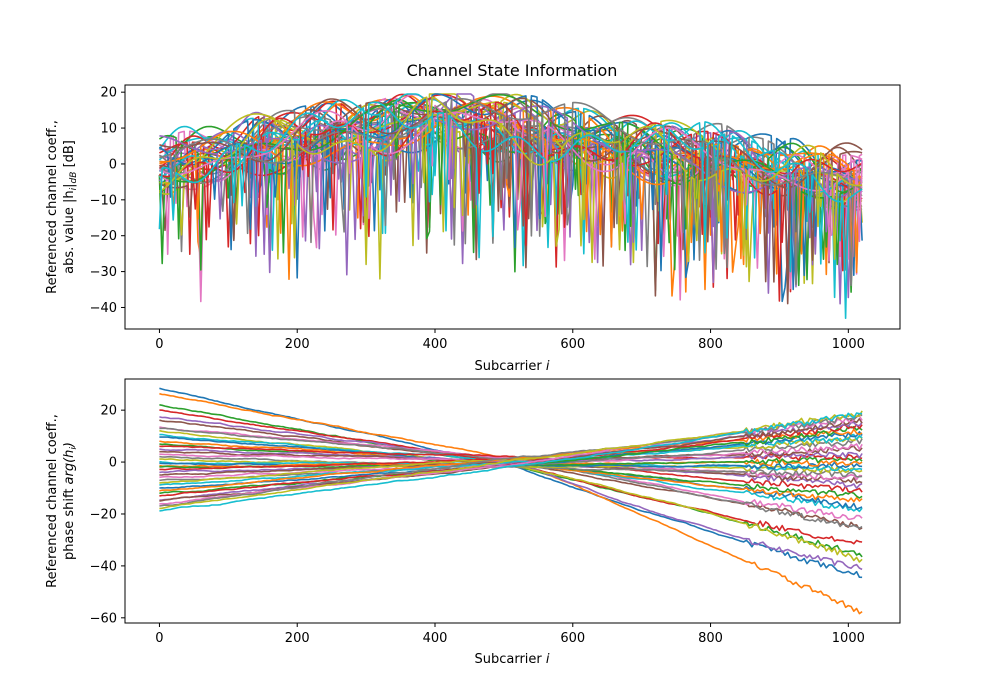  I want to click on magnitude-ytick-label: 10, so click(108, 129).